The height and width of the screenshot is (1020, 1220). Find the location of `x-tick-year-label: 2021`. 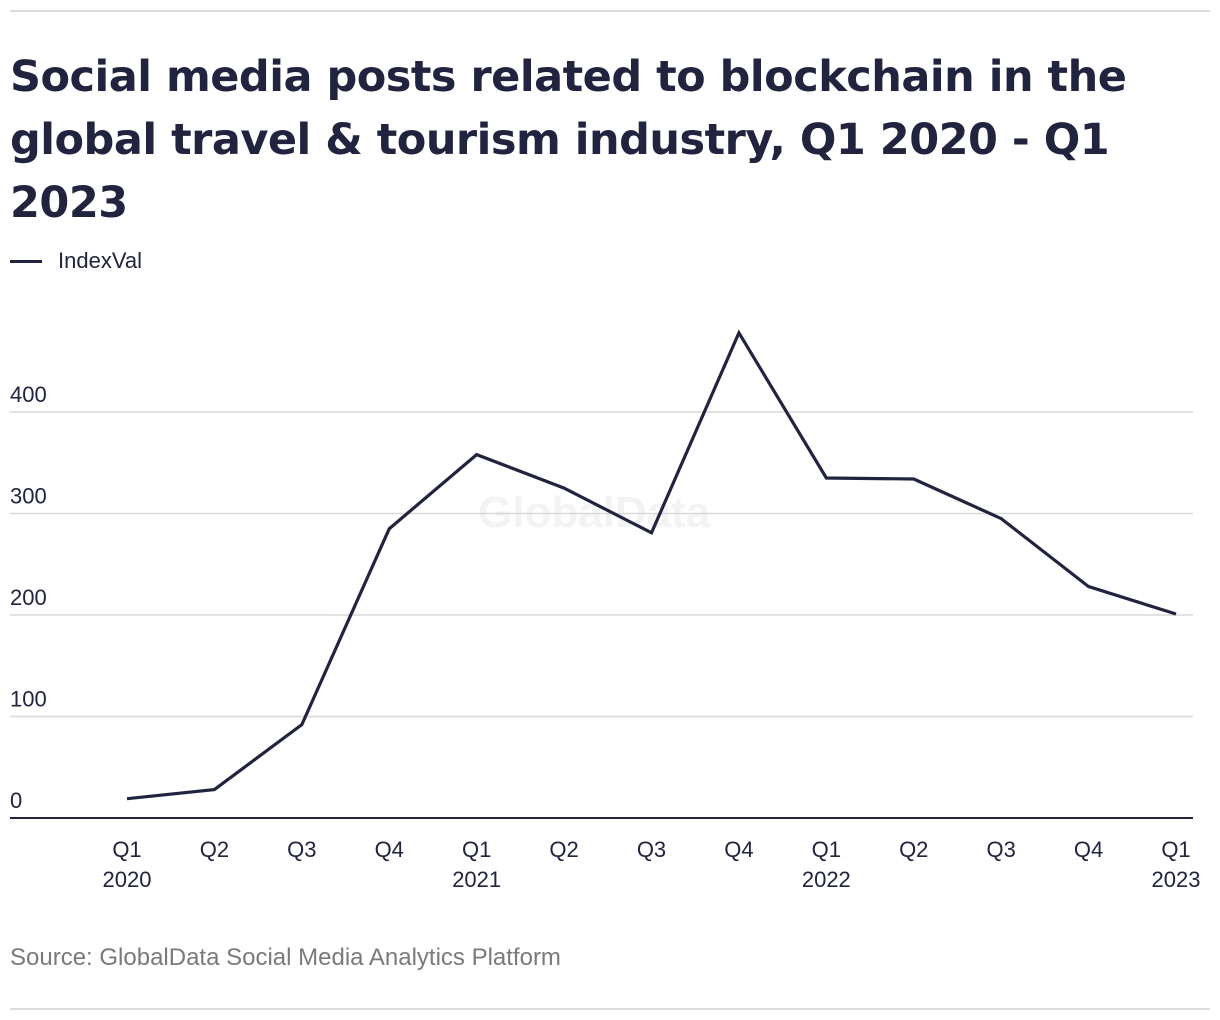

x-tick-year-label: 2021 is located at coordinates (476, 879).